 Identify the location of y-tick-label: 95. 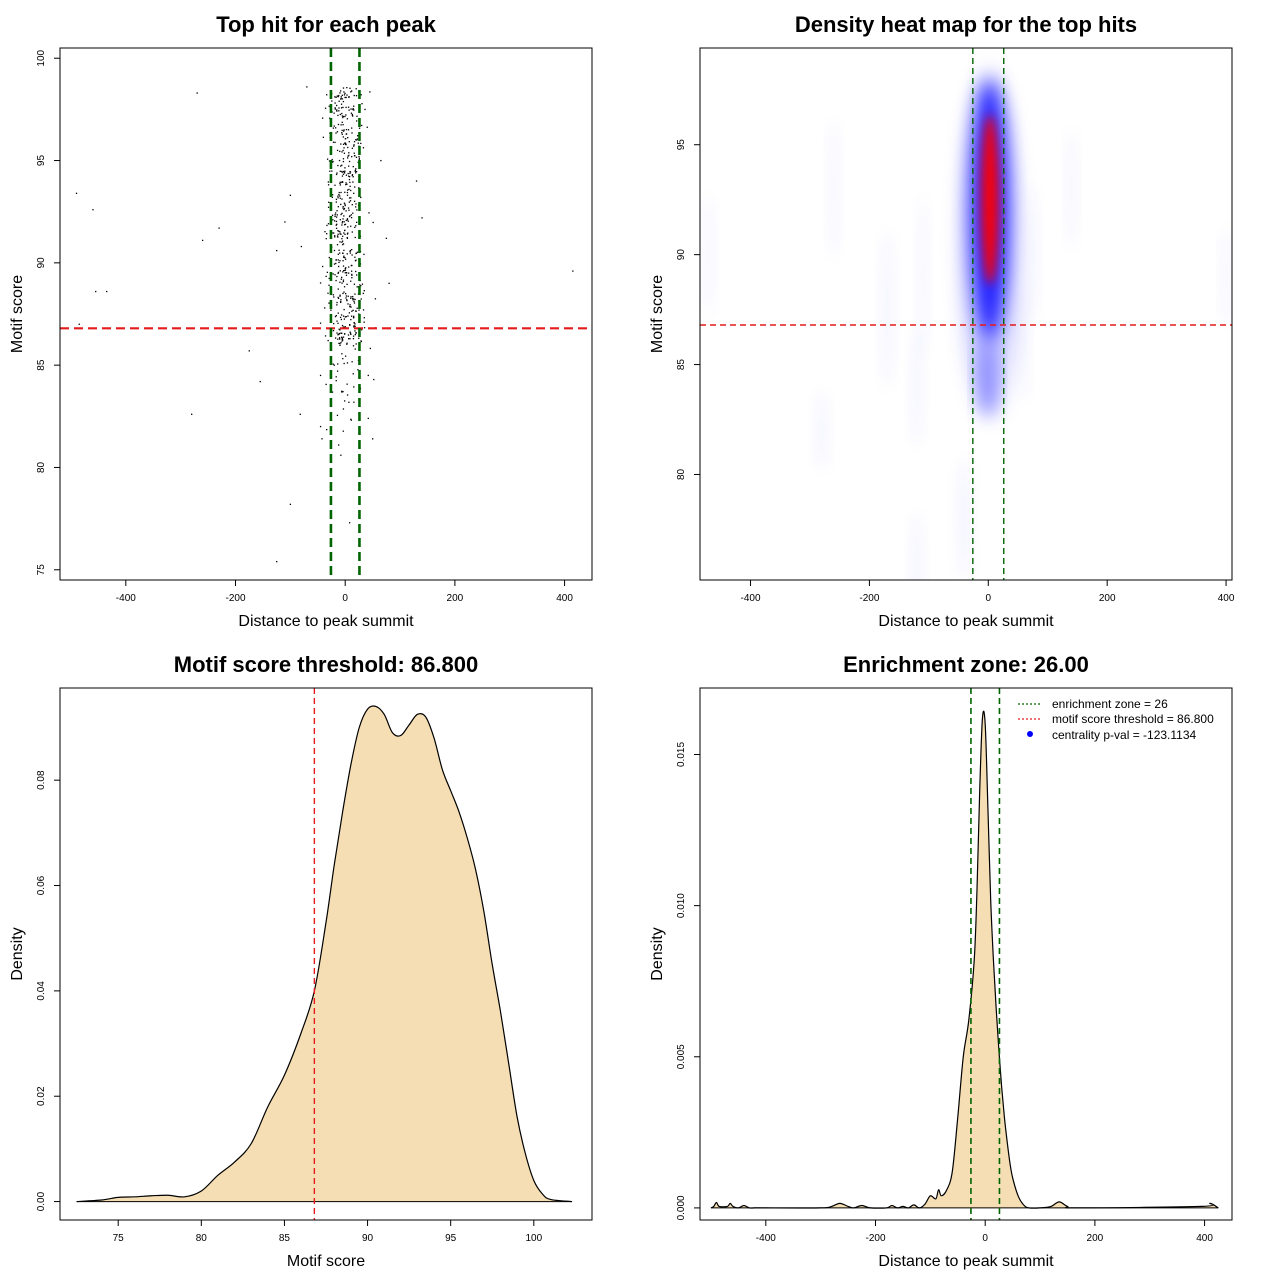
(41, 161).